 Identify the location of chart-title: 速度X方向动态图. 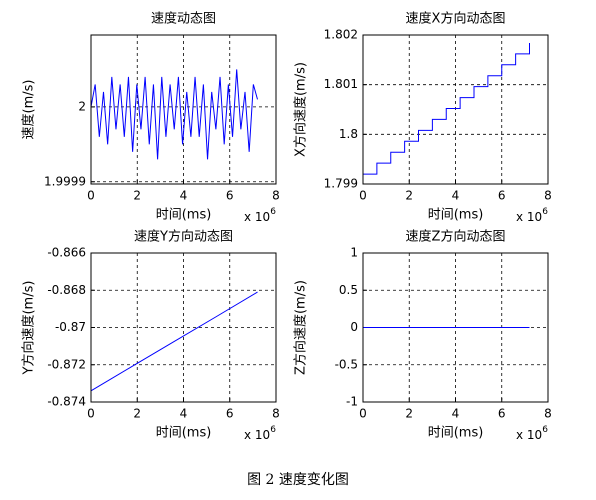
(456, 19).